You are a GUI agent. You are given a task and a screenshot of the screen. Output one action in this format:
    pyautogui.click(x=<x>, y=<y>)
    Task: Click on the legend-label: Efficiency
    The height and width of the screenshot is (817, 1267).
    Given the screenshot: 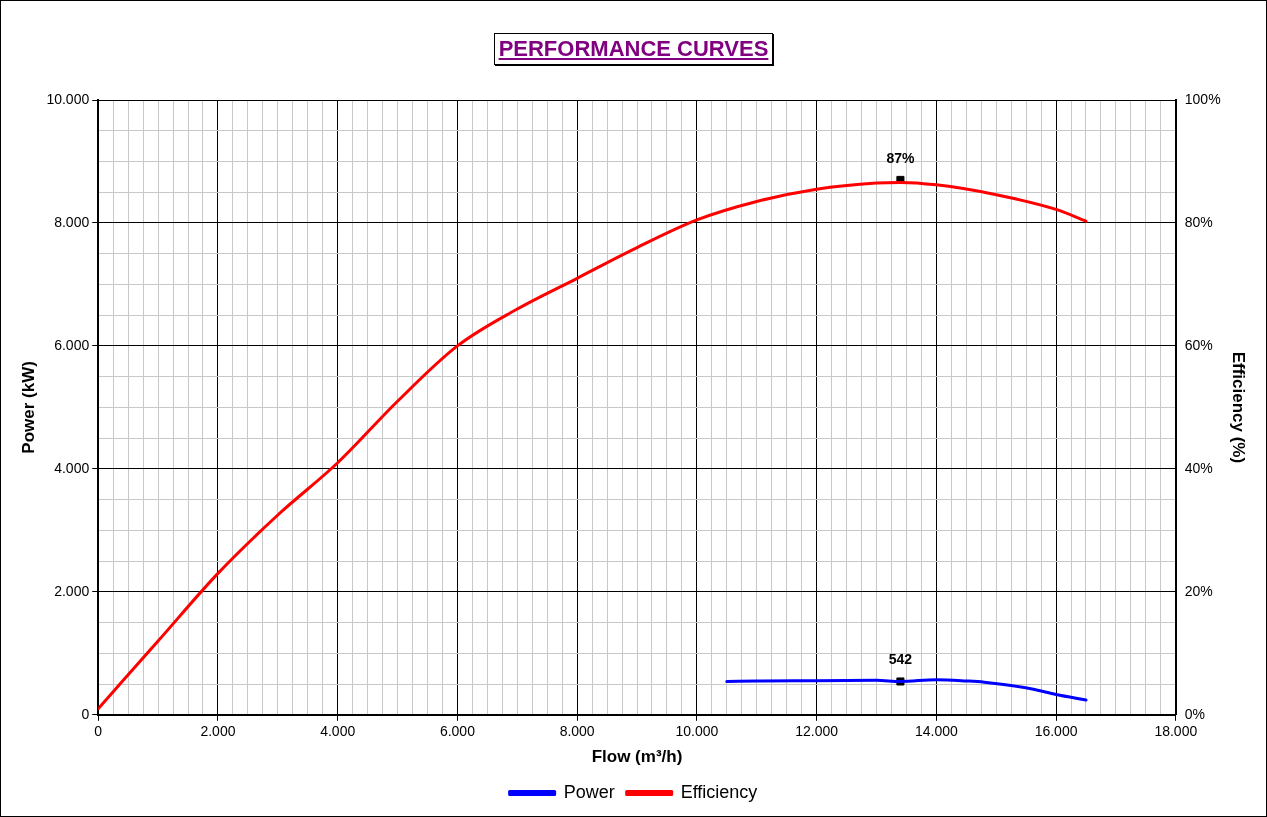 What is the action you would take?
    pyautogui.click(x=719, y=791)
    